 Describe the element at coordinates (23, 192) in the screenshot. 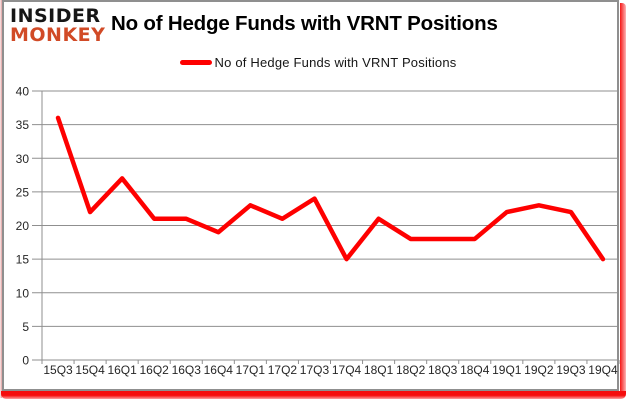

I see `svg-text: 25` at that location.